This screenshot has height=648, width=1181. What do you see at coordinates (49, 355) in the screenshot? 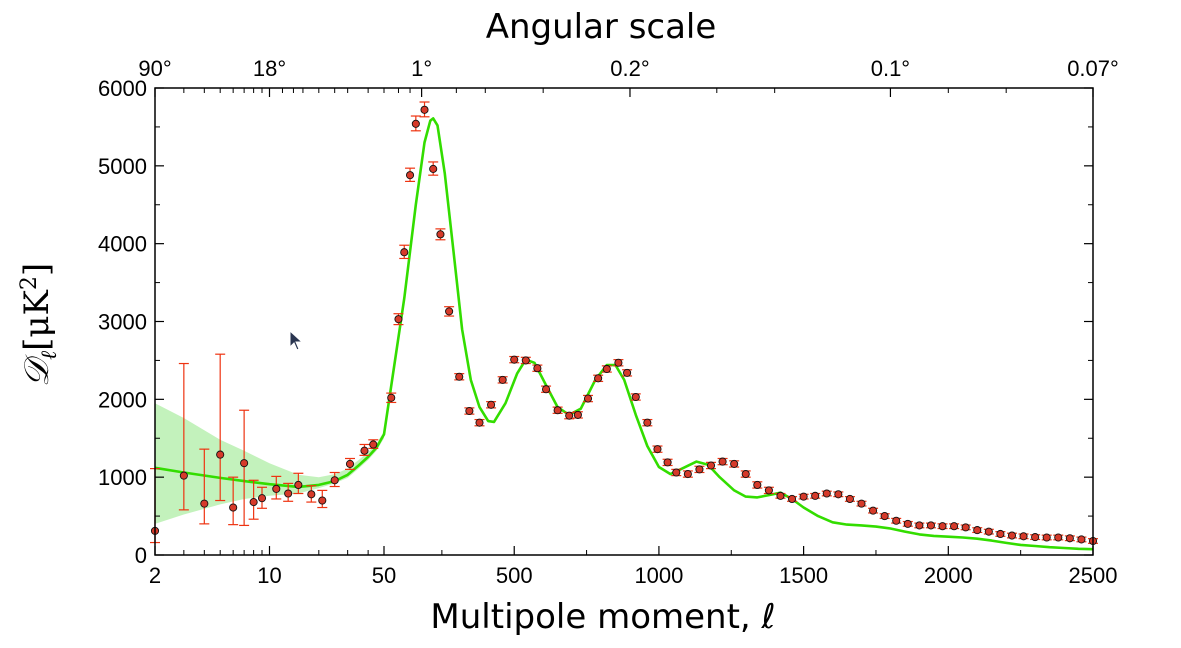
I see `y-label-subscript: ℓ` at bounding box center [49, 355].